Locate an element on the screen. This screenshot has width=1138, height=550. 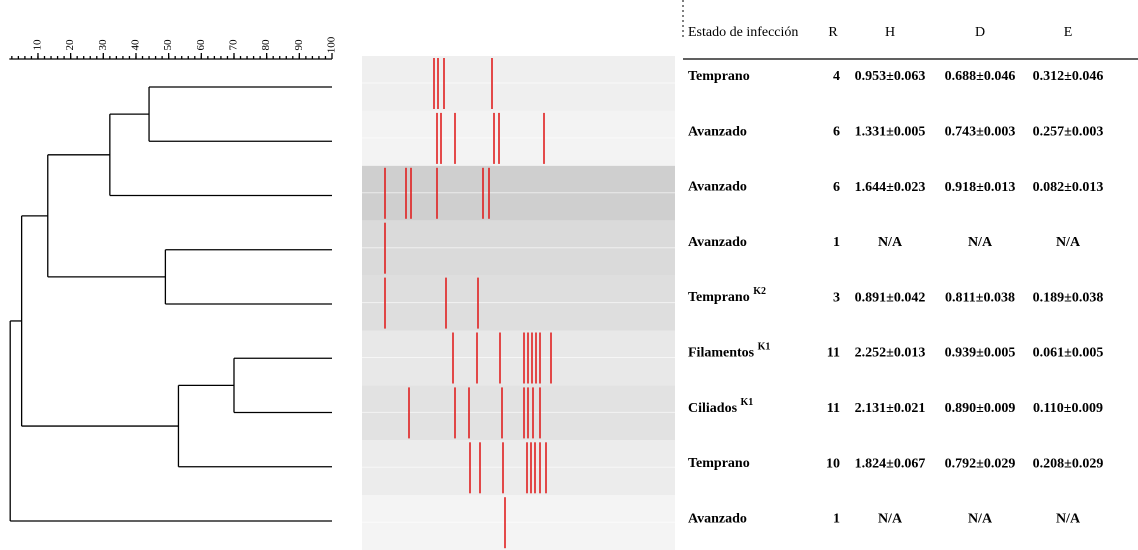
tick-label: 10 is located at coordinates (38, 45).